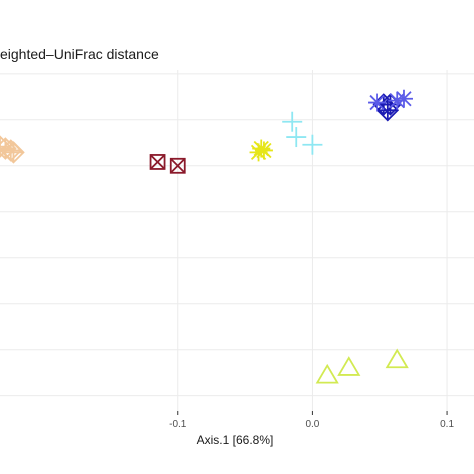 This screenshot has width=474, height=474. Describe the element at coordinates (178, 424) in the screenshot. I see `x-tick-label: -0.1` at that location.